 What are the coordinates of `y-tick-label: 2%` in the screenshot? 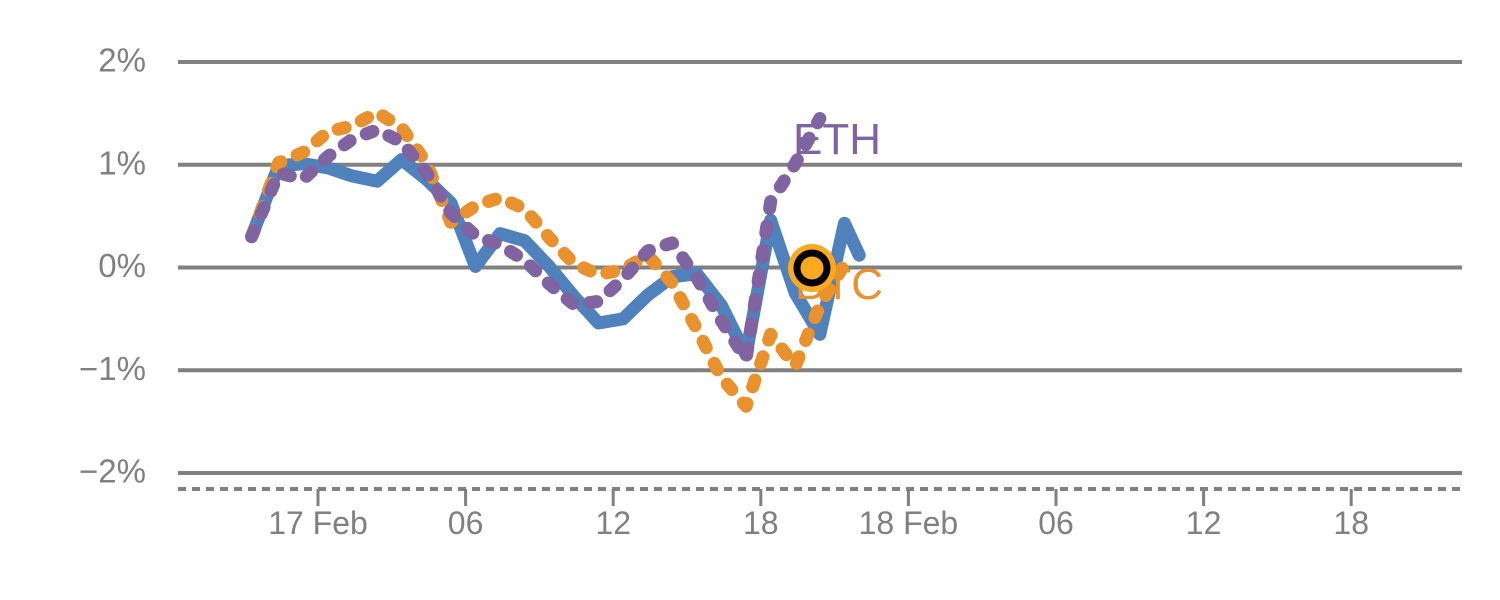 It's located at (122, 60).